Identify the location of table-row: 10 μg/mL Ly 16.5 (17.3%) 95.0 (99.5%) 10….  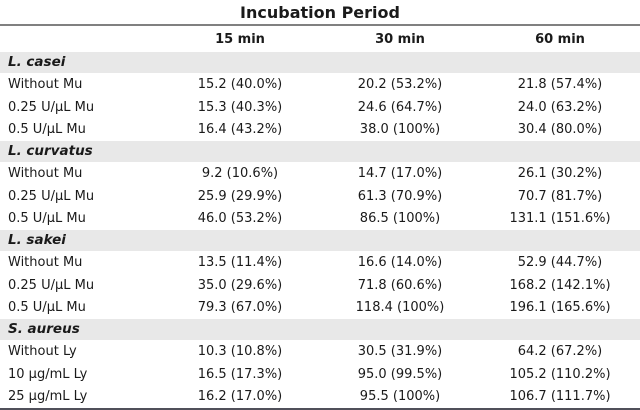
(320, 374).